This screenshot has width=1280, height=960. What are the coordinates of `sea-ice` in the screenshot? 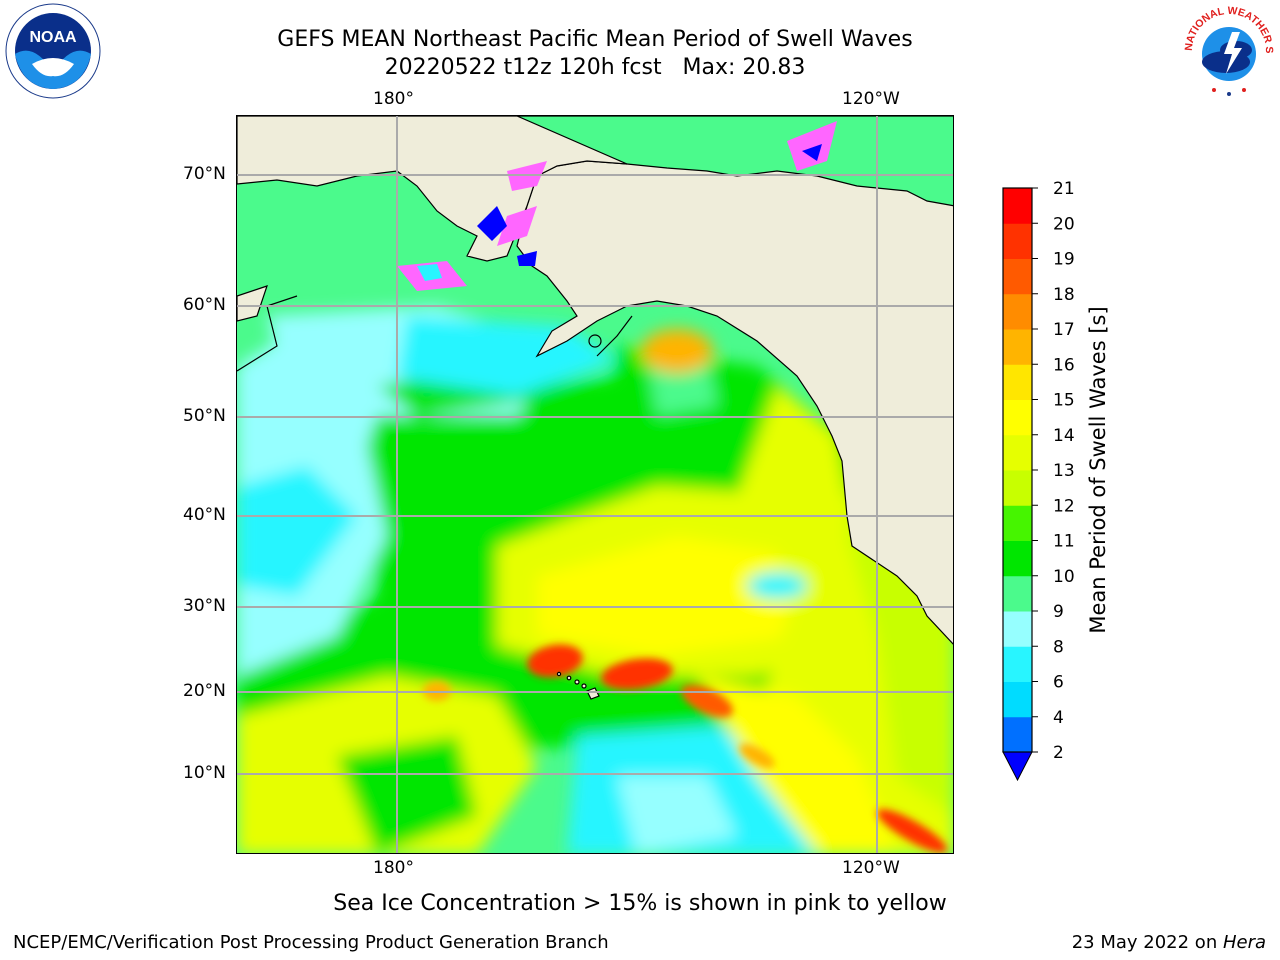 It's located at (617, 206).